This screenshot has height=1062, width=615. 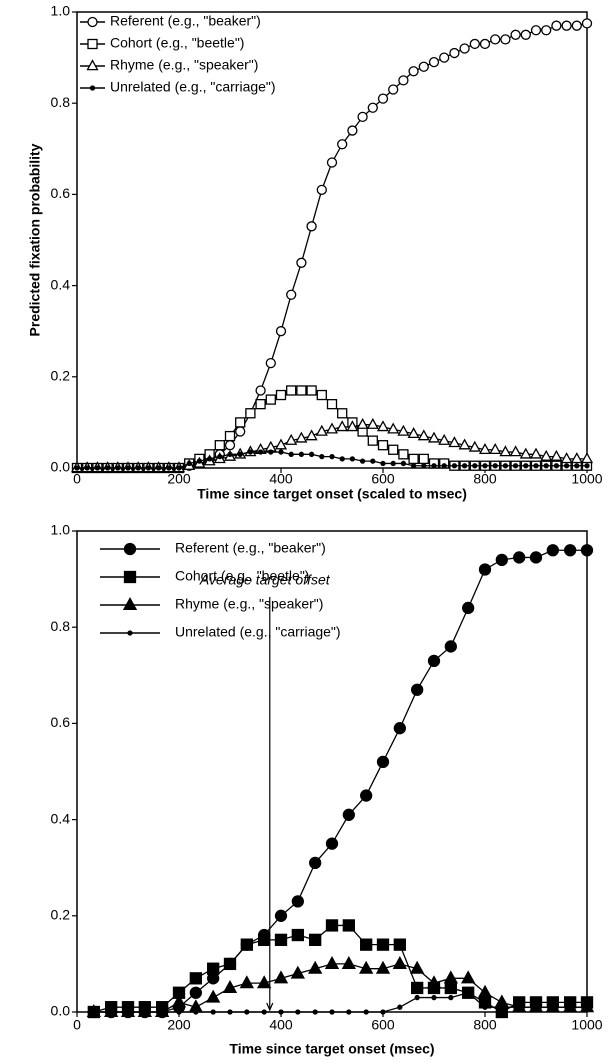 What do you see at coordinates (185, 21) in the screenshot?
I see `legend-label: Referent (e.g., "beaker")` at bounding box center [185, 21].